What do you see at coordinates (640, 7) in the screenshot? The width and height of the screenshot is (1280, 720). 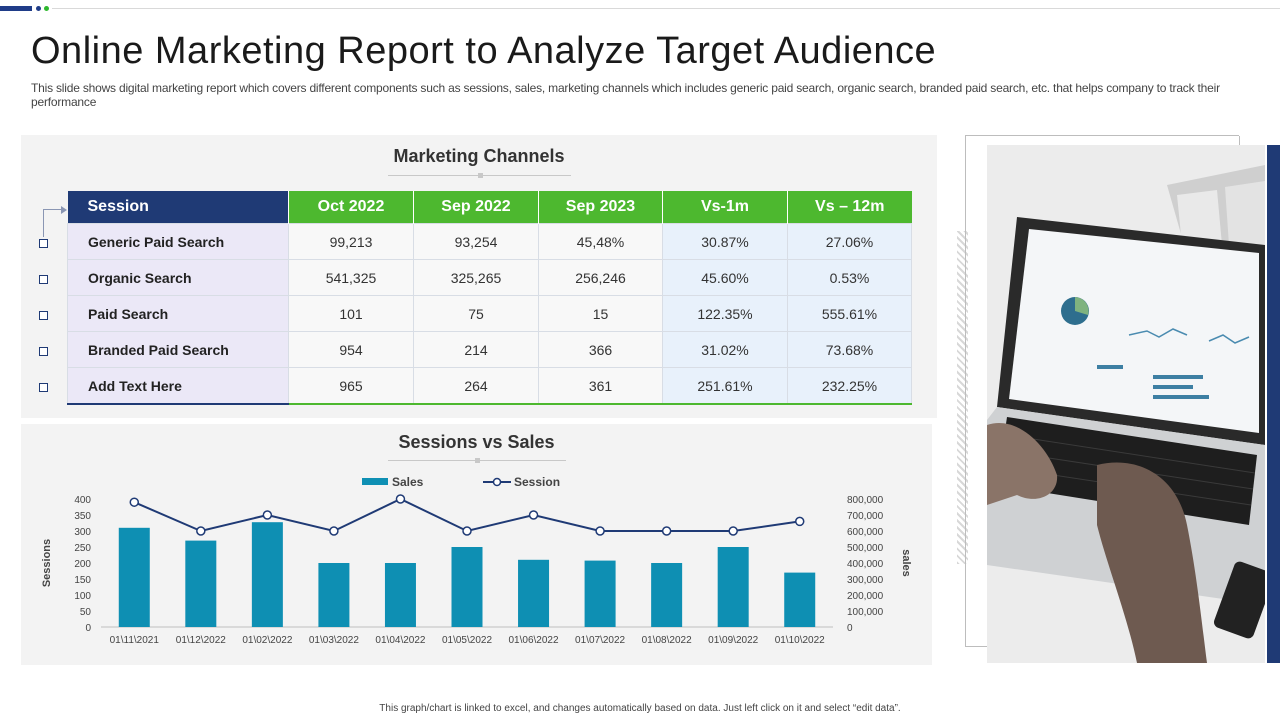 I see `top-accent-bar` at bounding box center [640, 7].